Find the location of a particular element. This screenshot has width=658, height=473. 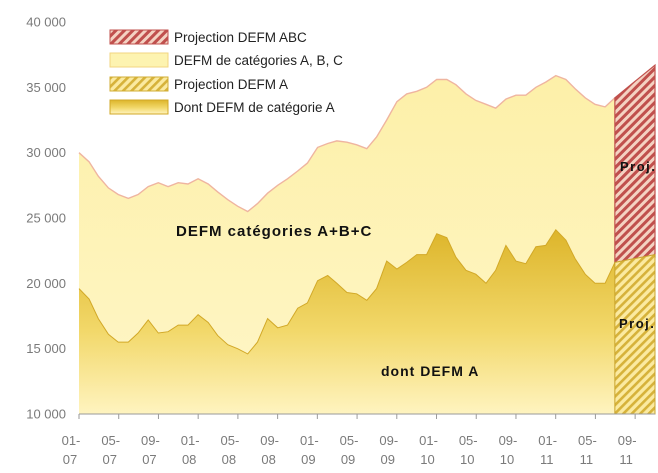

y-tick-label: 30 000 is located at coordinates (46, 152).